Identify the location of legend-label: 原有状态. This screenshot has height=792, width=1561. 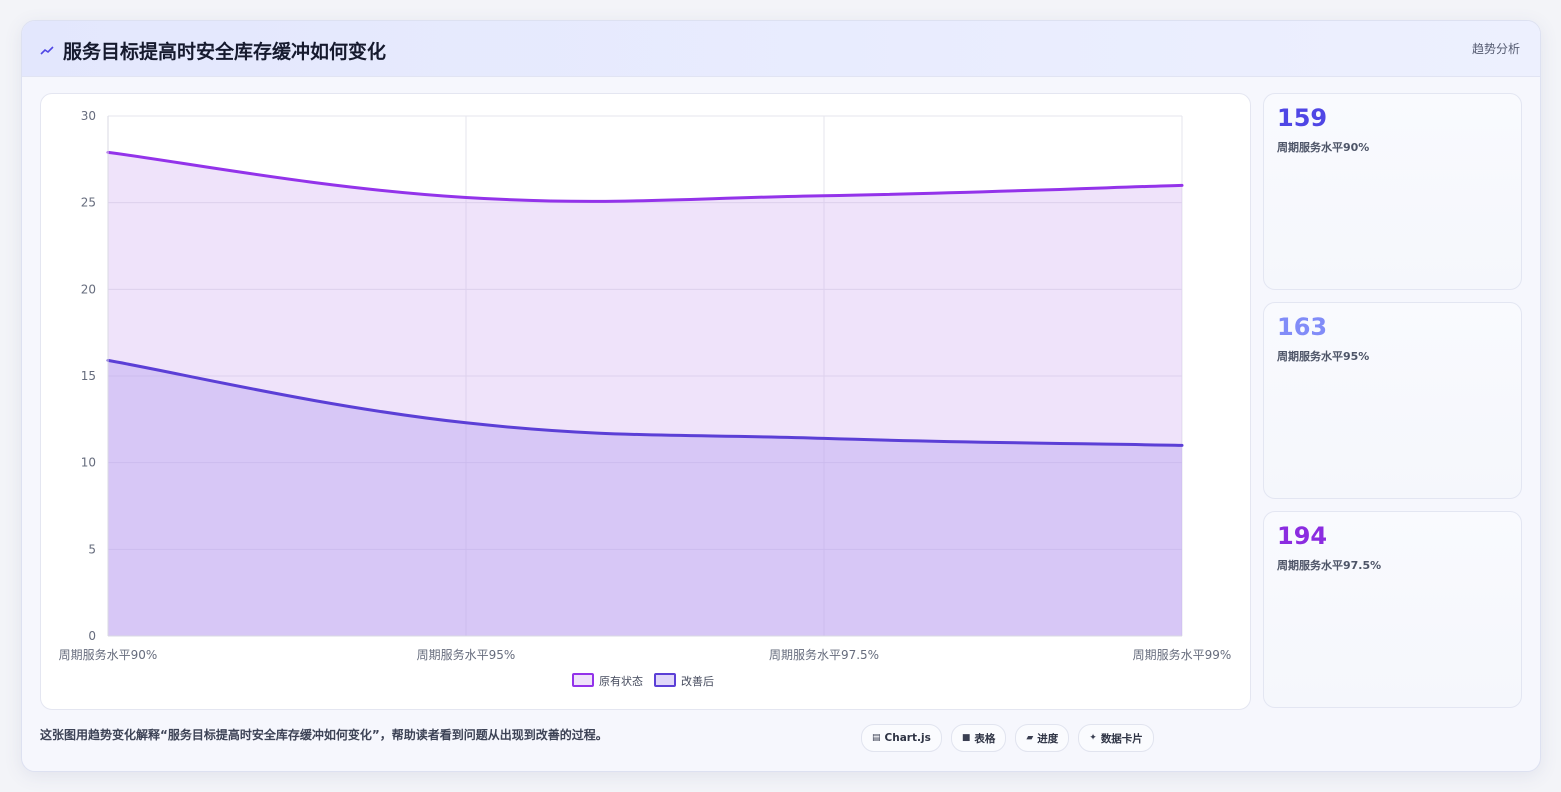
(621, 681).